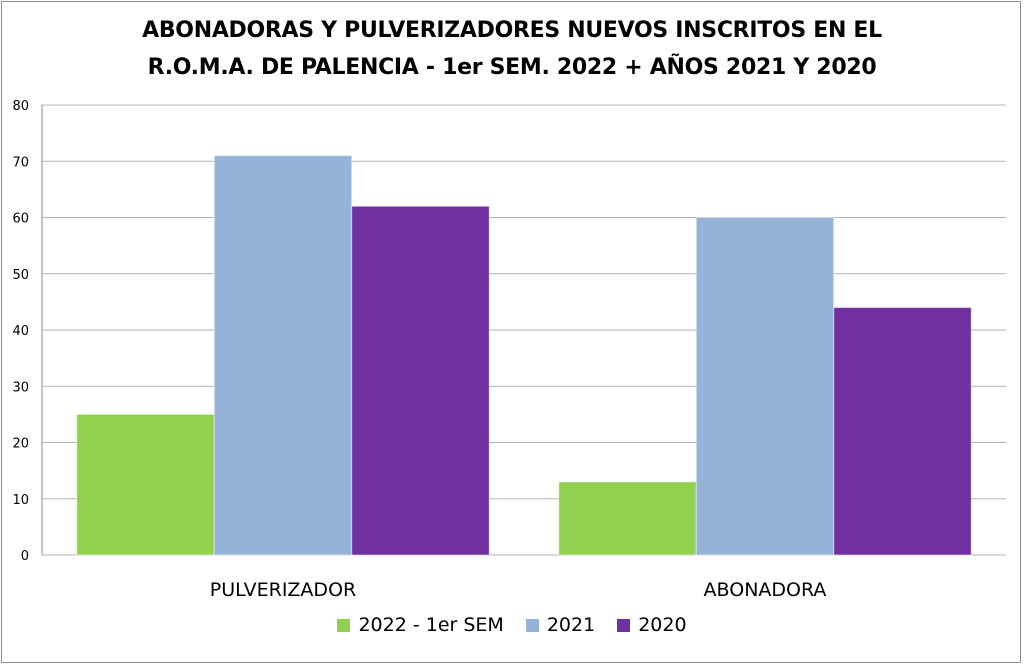 This screenshot has width=1024, height=666. I want to click on legend: 2022 - 1er SEM 2021 2020, so click(512, 625).